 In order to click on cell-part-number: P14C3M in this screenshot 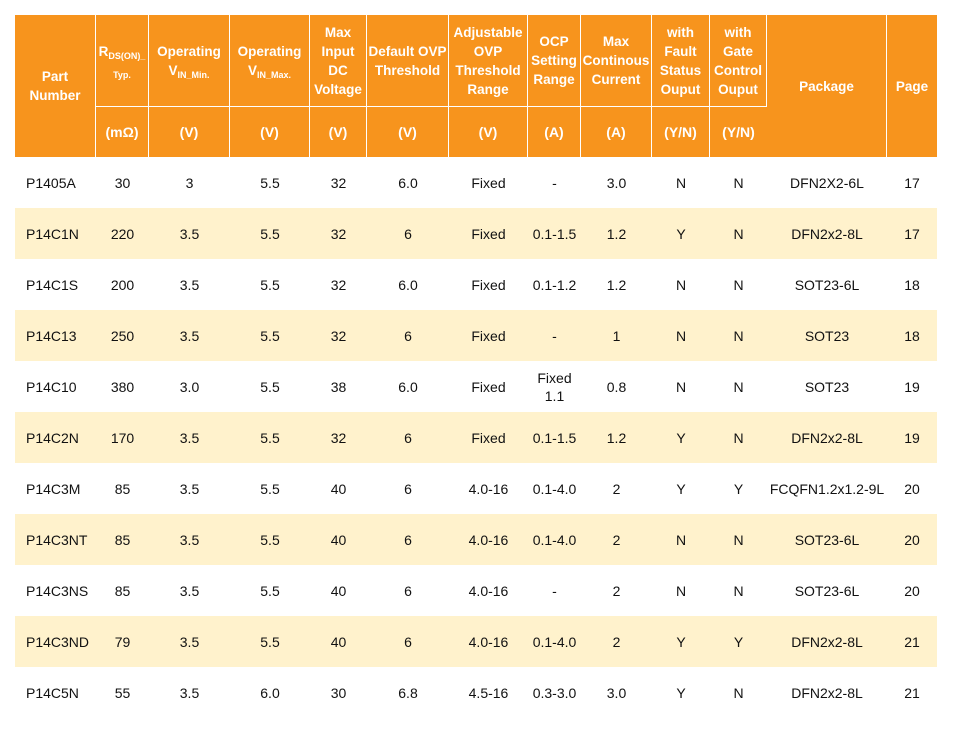, I will do `click(55, 488)`.